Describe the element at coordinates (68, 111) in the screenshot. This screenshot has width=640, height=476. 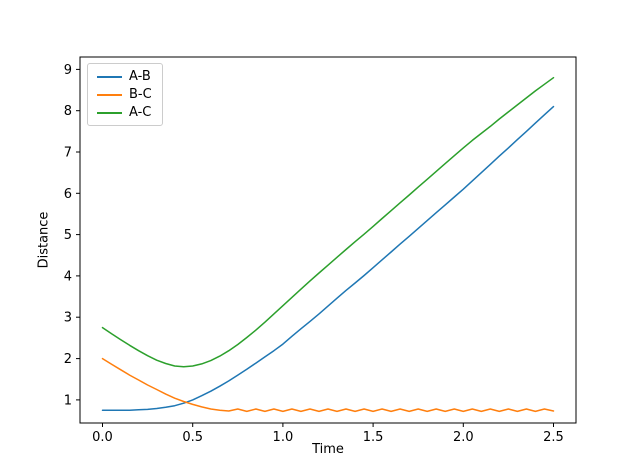
I see `y-tick-label: 8` at that location.